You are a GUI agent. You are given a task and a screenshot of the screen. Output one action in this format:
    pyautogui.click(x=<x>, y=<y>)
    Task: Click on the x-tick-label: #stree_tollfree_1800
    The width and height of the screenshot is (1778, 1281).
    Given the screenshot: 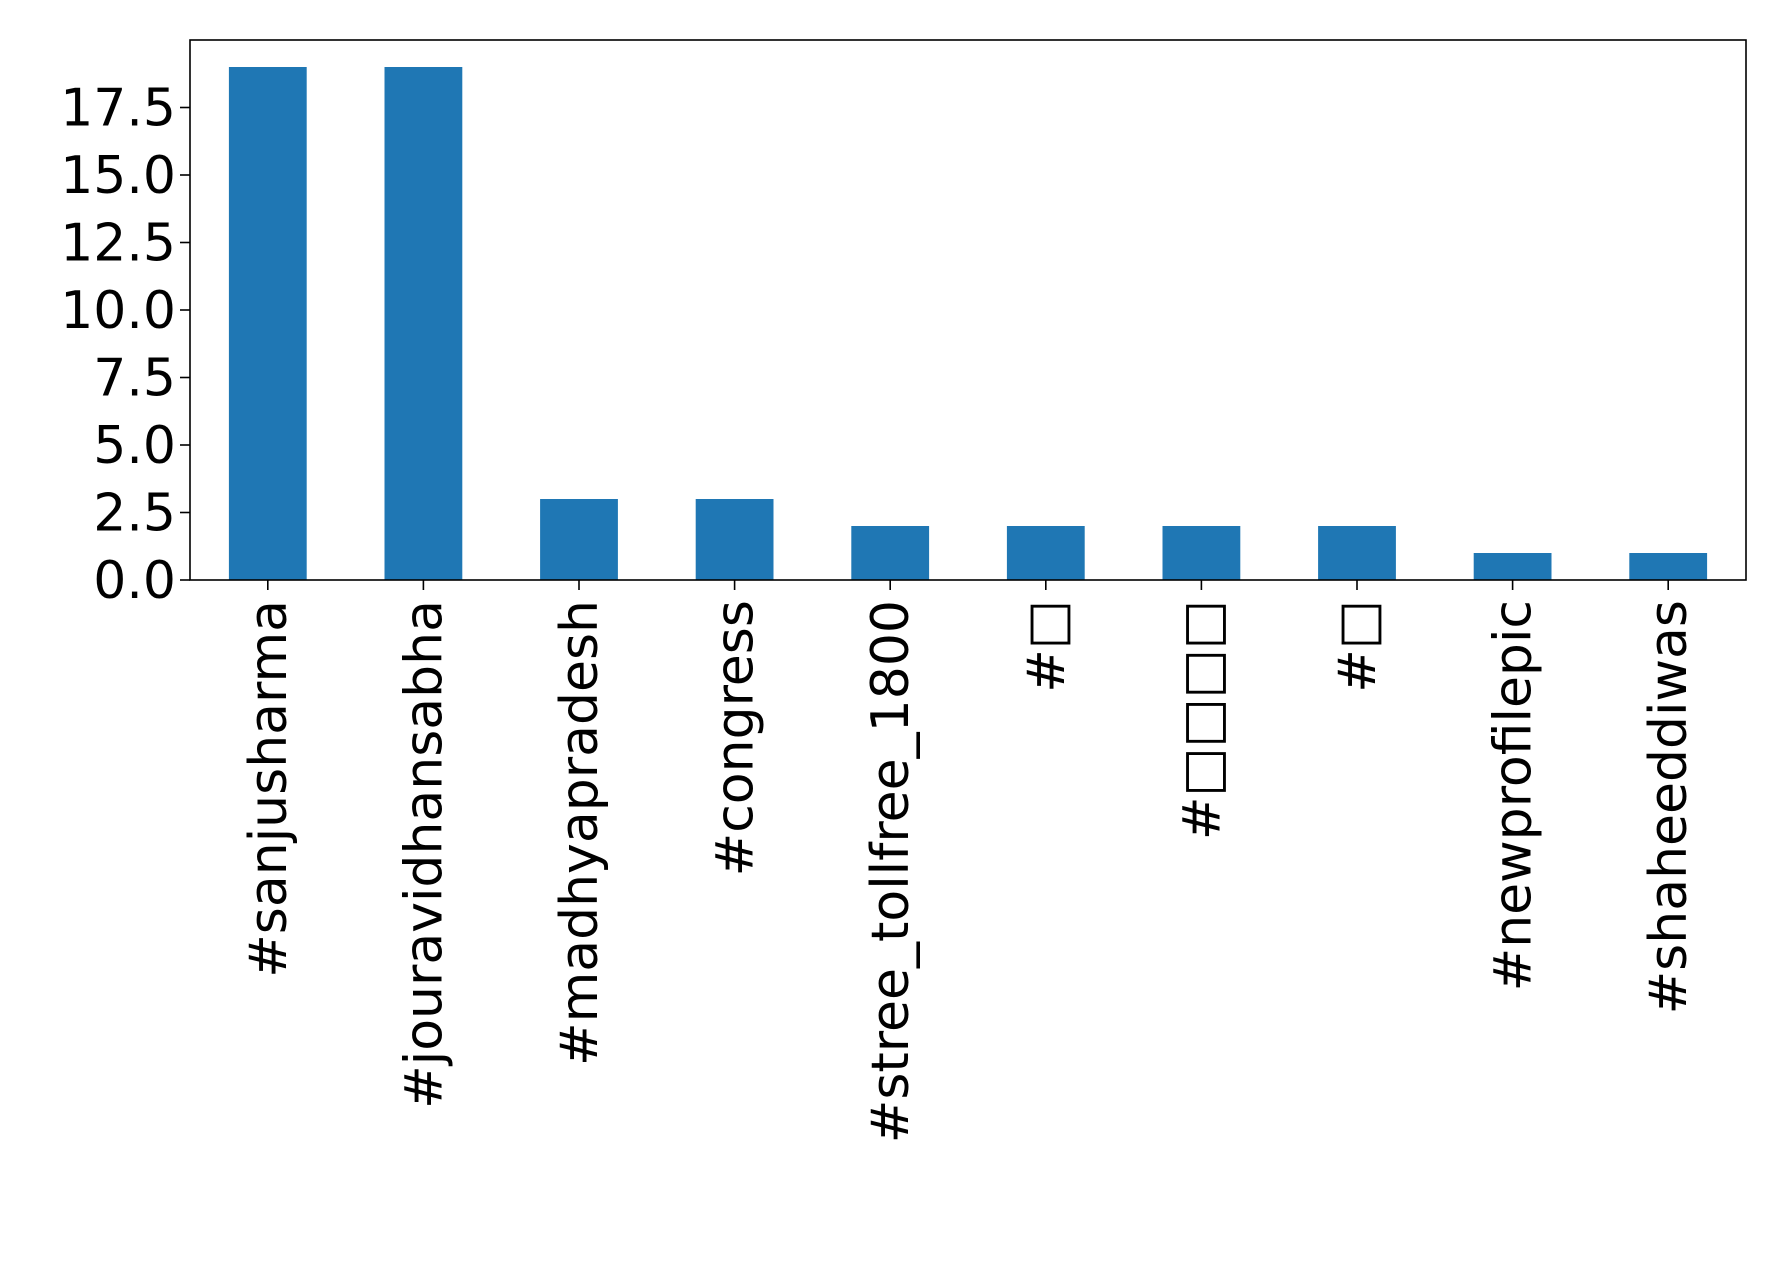 What is the action you would take?
    pyautogui.click(x=891, y=871)
    